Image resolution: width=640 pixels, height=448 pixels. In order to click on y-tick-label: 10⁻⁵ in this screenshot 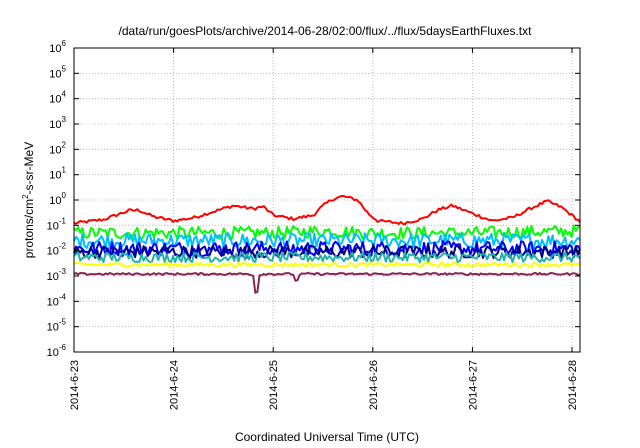, I will do `click(57, 326)`.